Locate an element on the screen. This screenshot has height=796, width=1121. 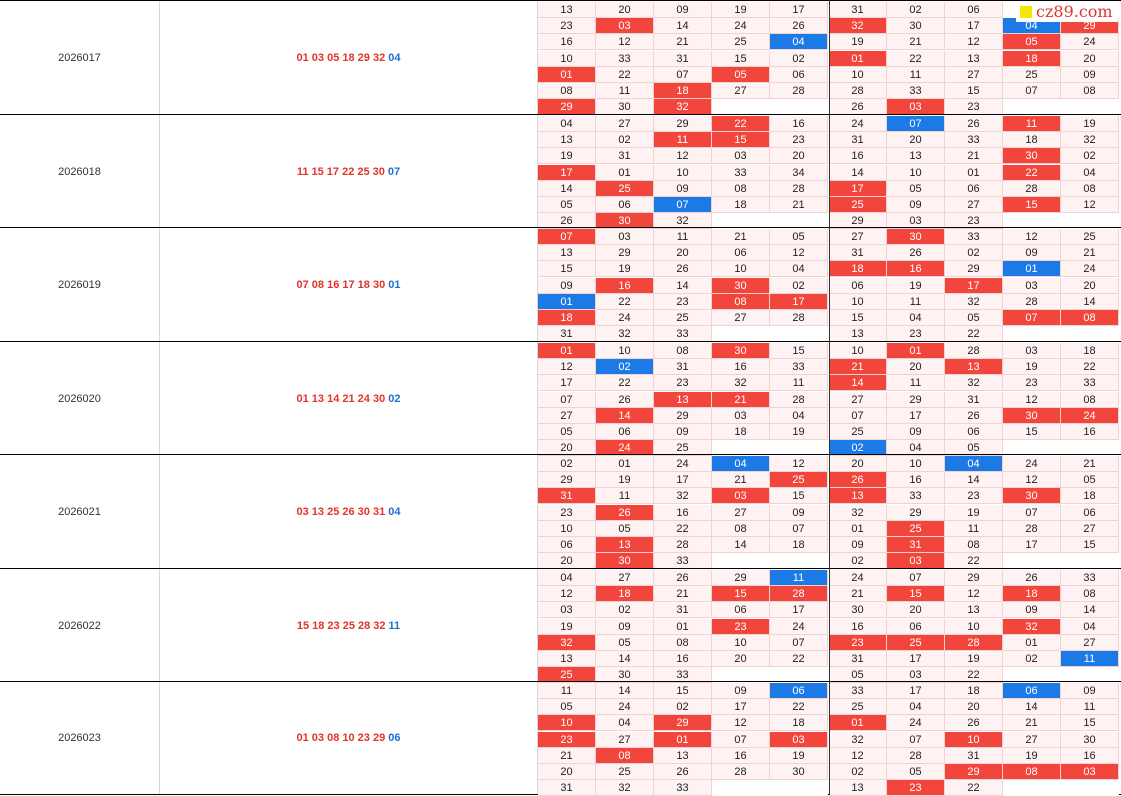
draw-numbers: 11 15 17 22 25 30 07 is located at coordinates (349, 171).